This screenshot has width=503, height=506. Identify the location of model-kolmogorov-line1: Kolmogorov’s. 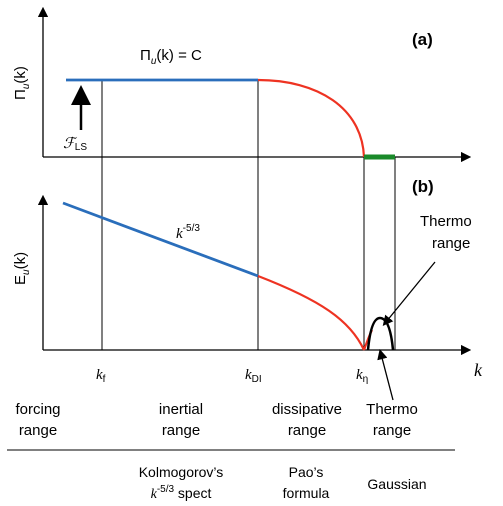
(181, 472).